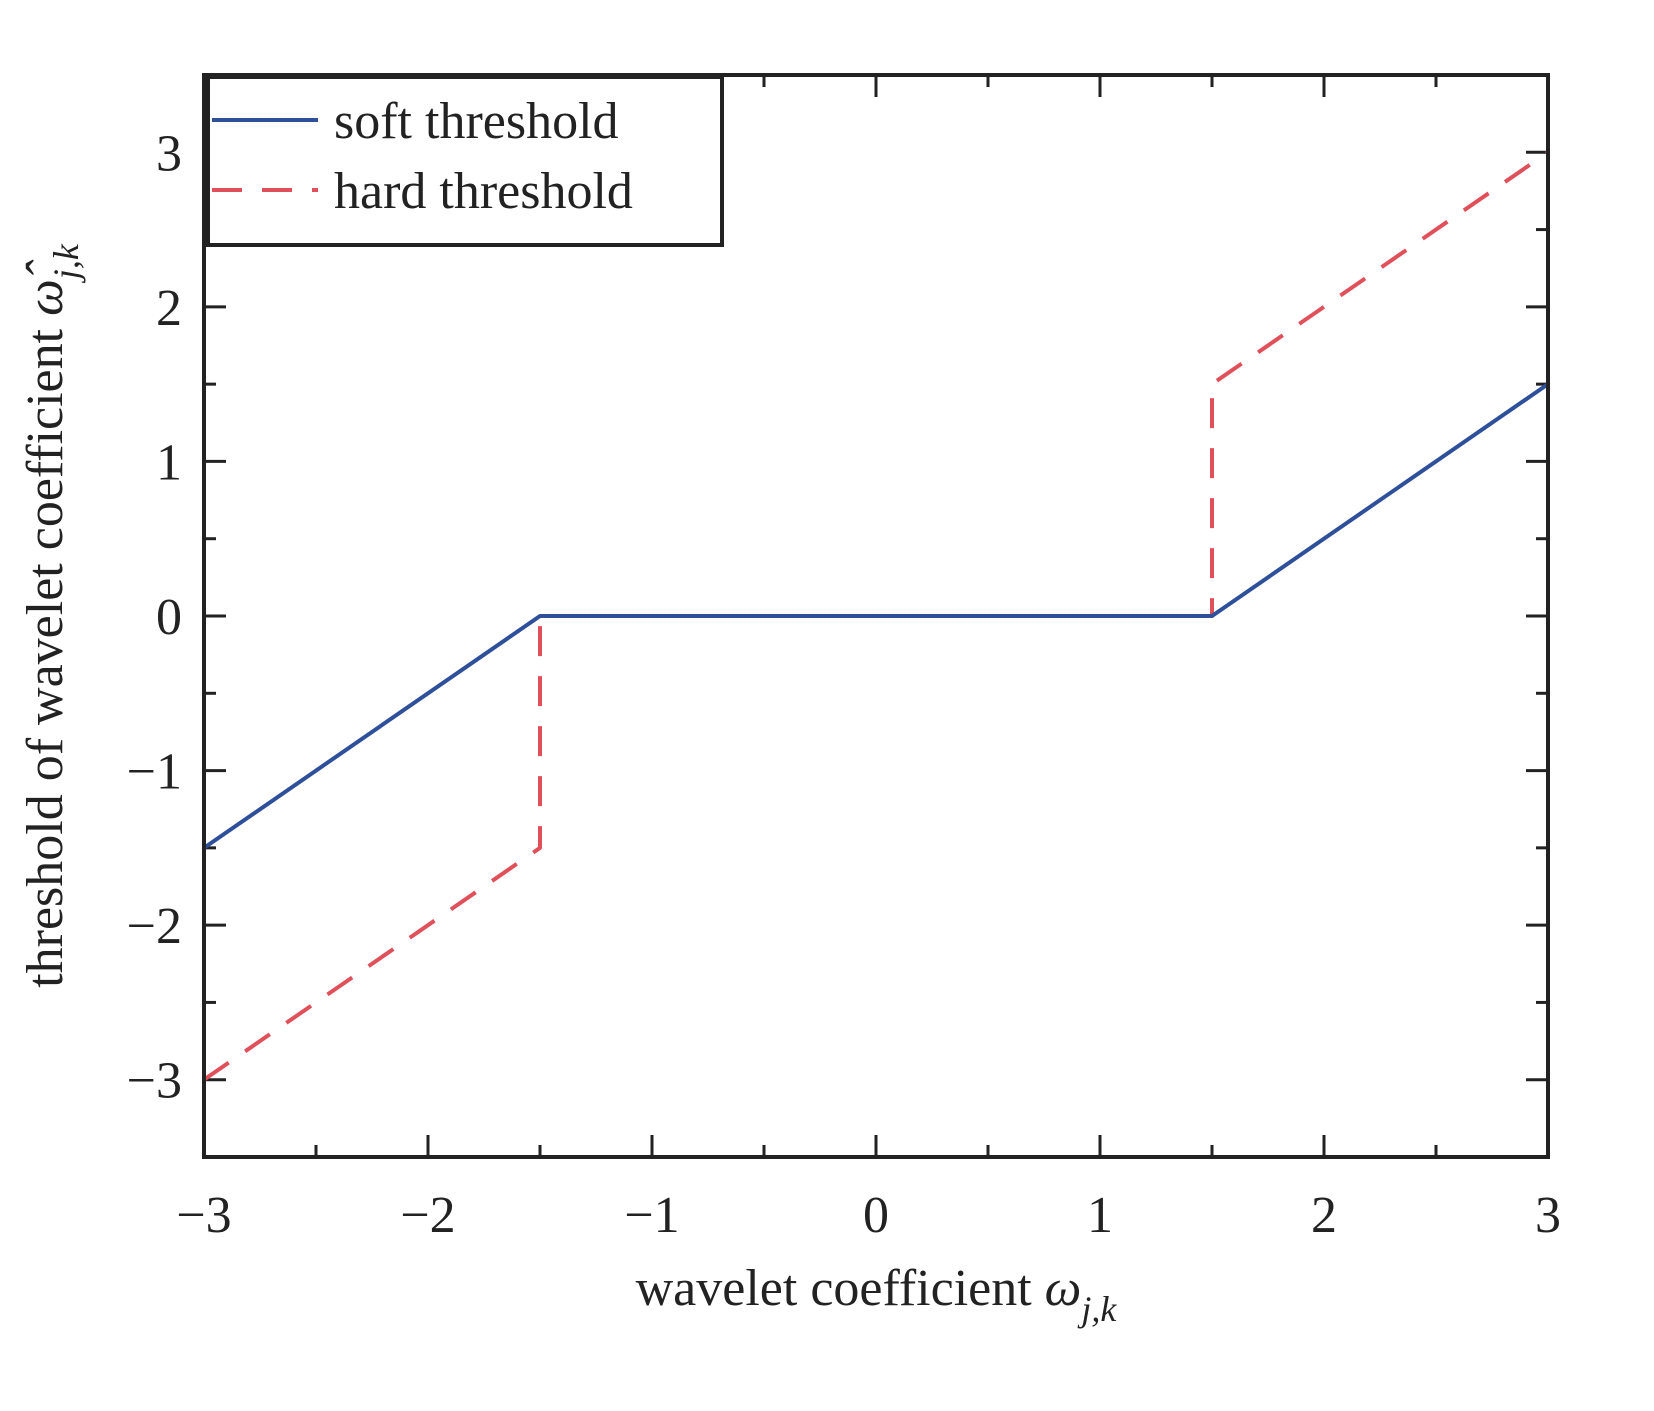  I want to click on legend-label-soft-threshold: soft threshold, so click(476, 121).